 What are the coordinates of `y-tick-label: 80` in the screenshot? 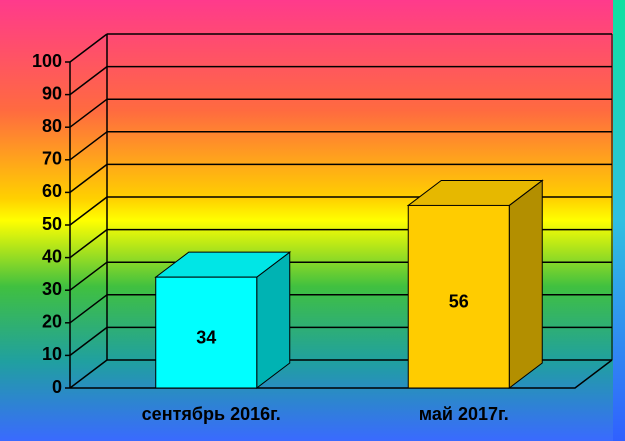 It's located at (52, 126).